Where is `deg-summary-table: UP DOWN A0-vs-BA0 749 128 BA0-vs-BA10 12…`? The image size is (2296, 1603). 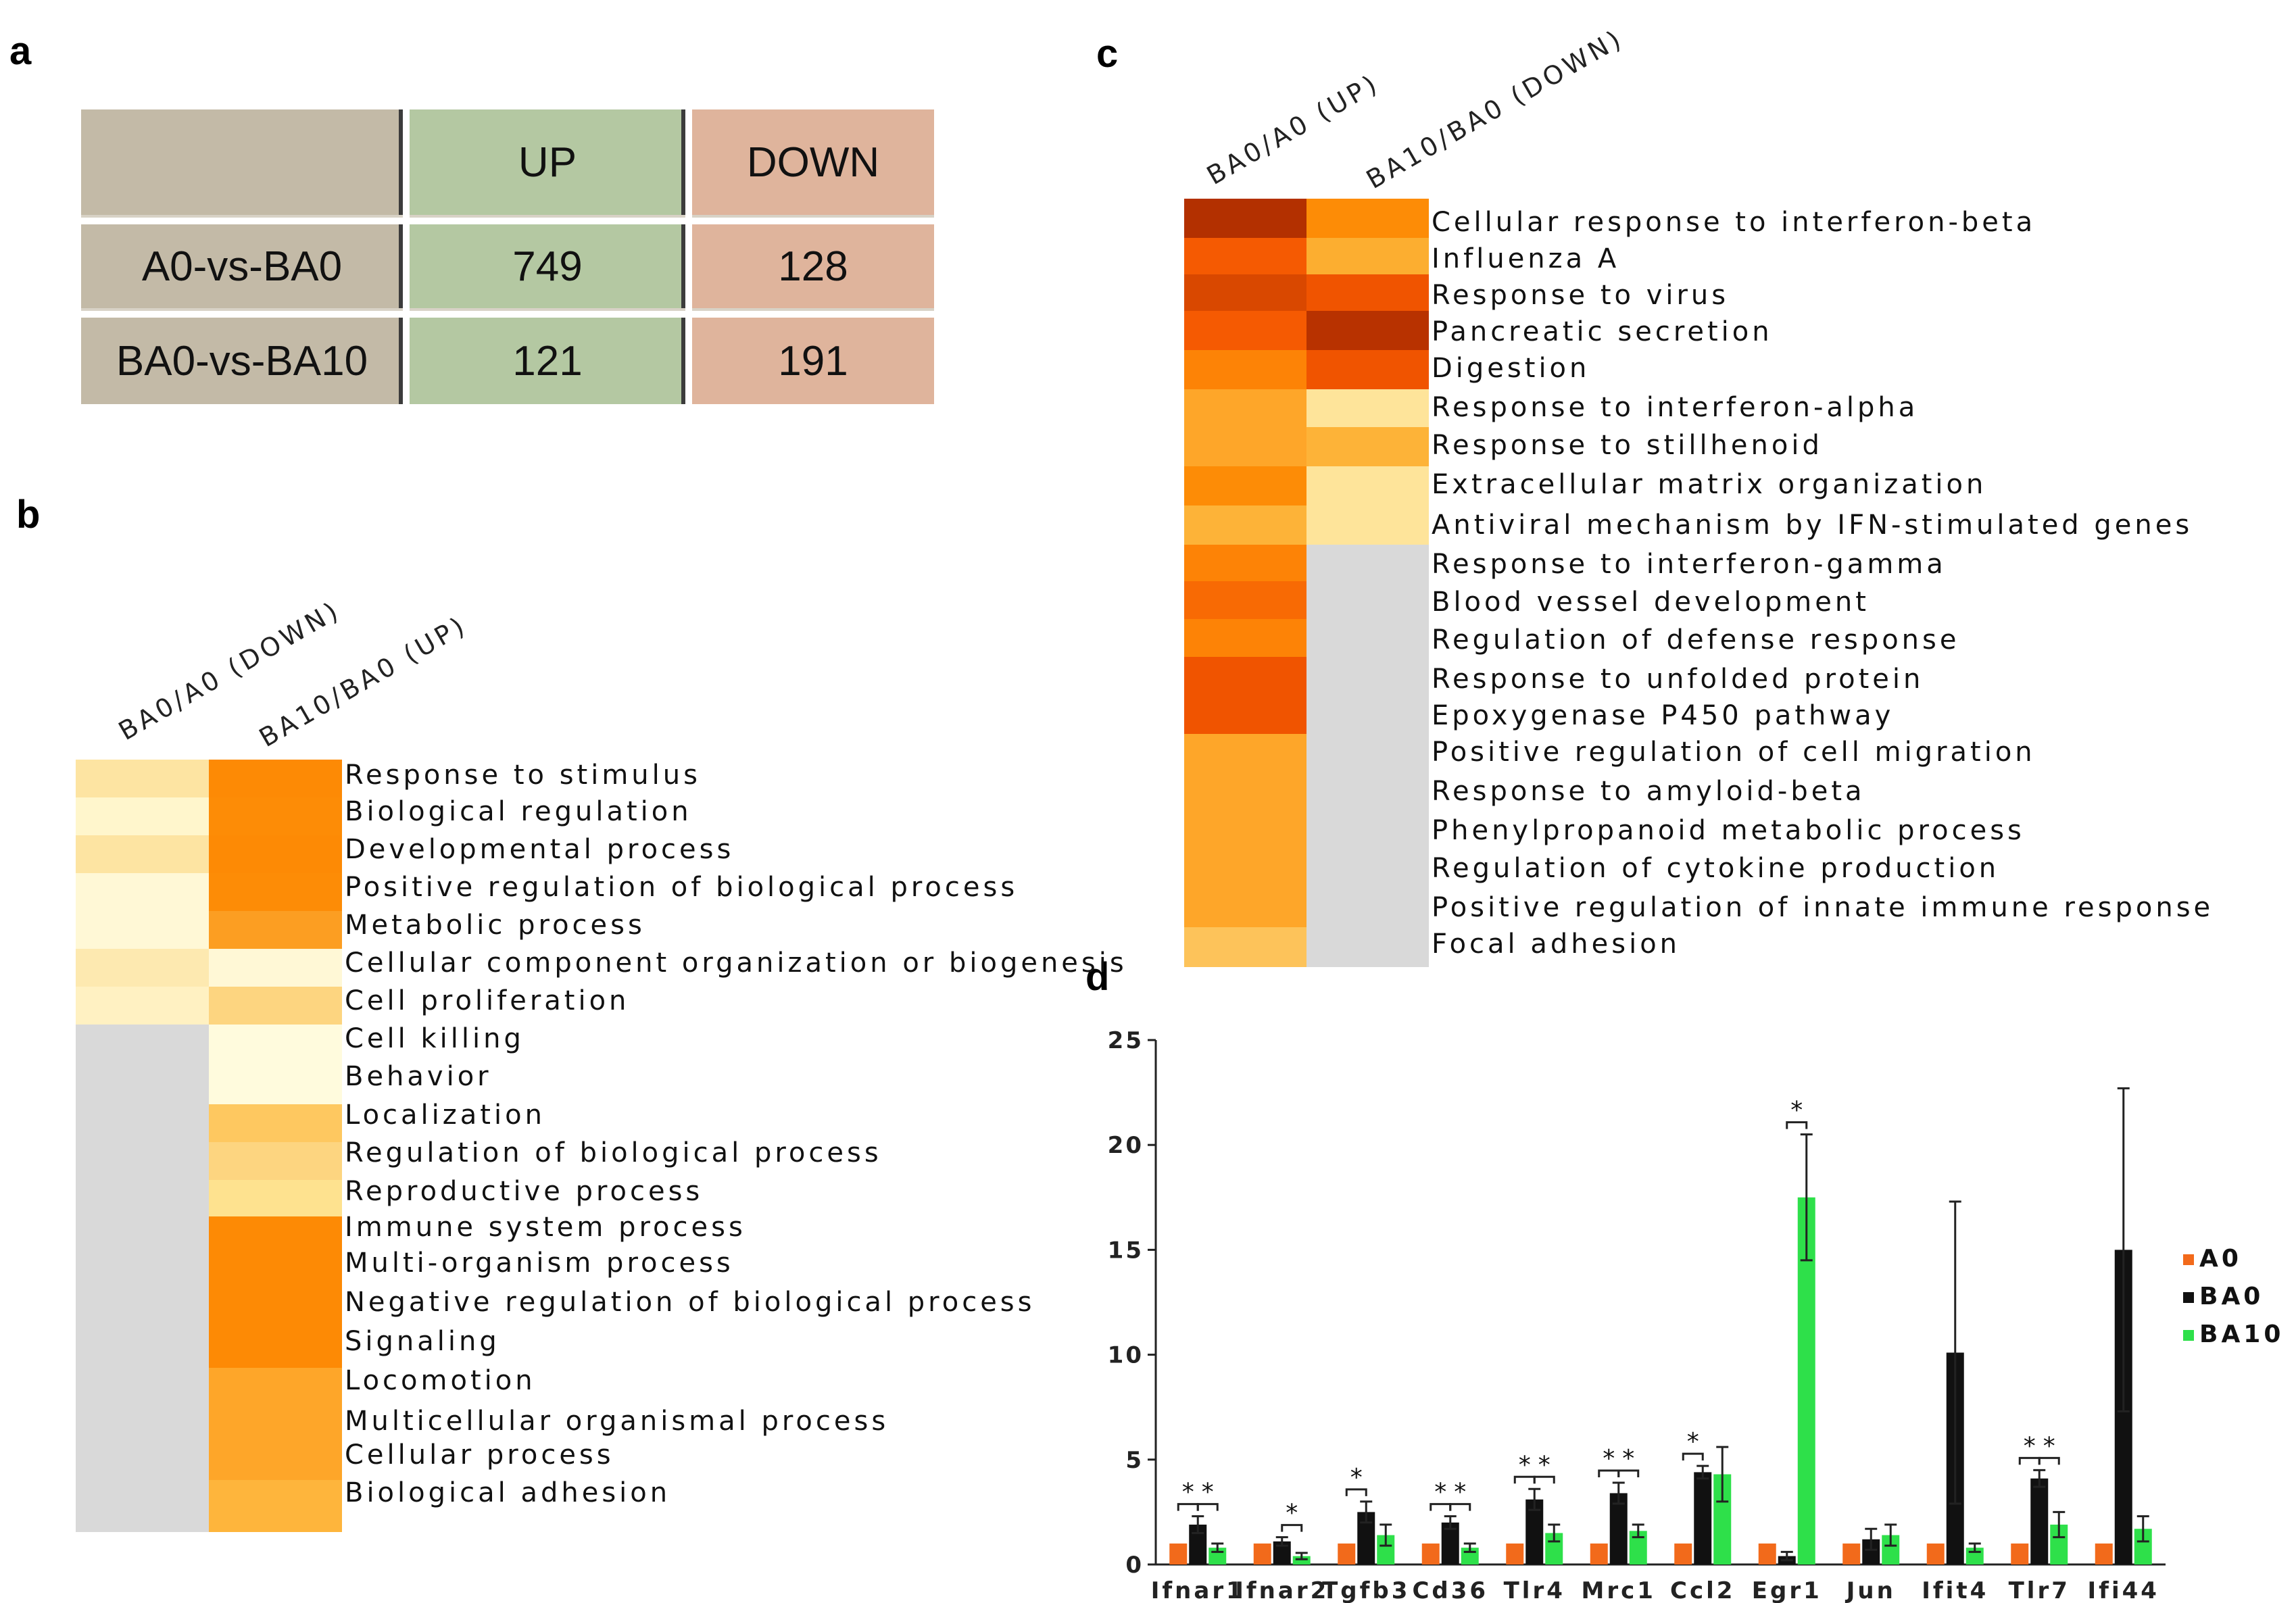 deg-summary-table: UP DOWN A0-vs-BA0 749 128 BA0-vs-BA10 12… is located at coordinates (507, 258).